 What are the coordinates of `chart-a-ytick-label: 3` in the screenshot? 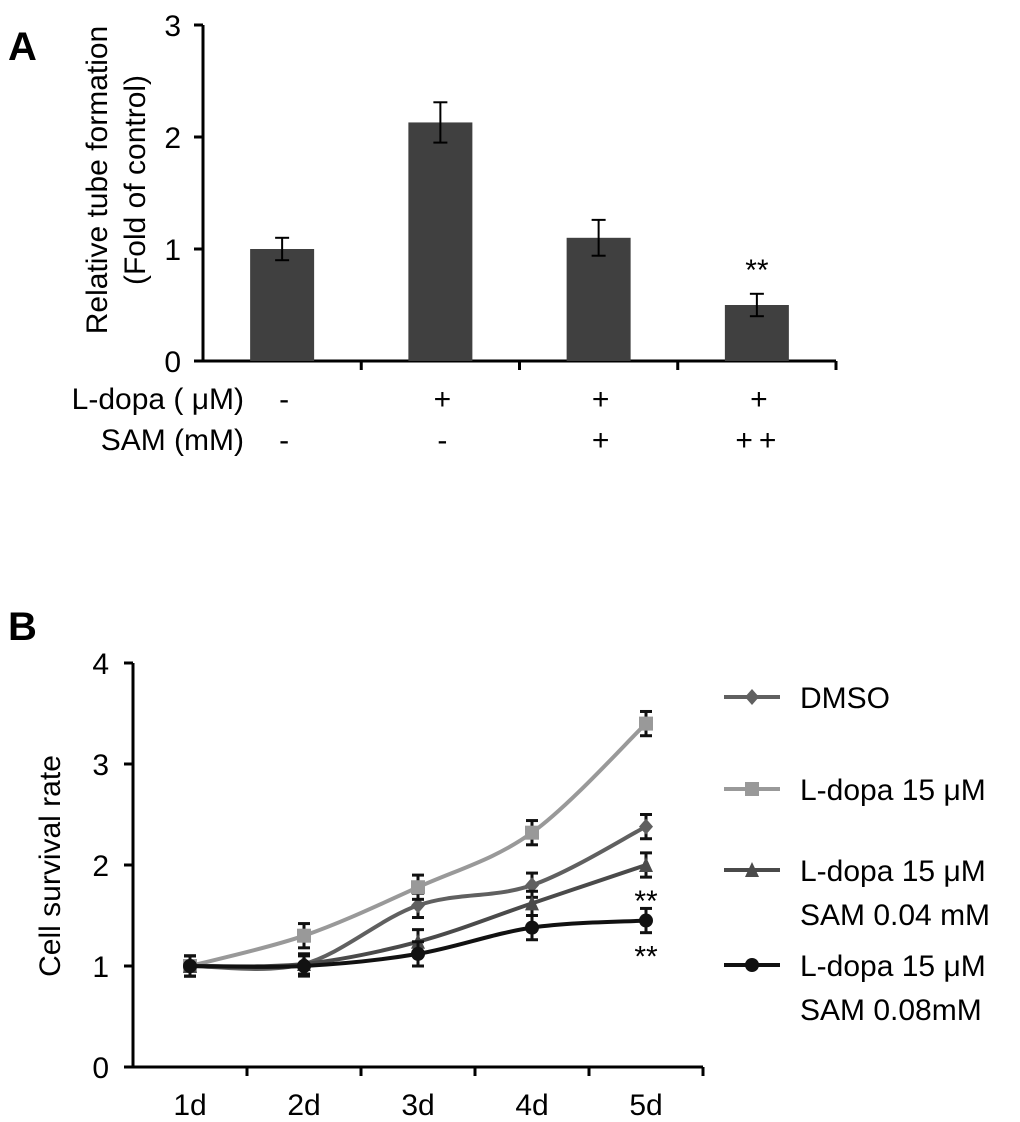 It's located at (172, 26).